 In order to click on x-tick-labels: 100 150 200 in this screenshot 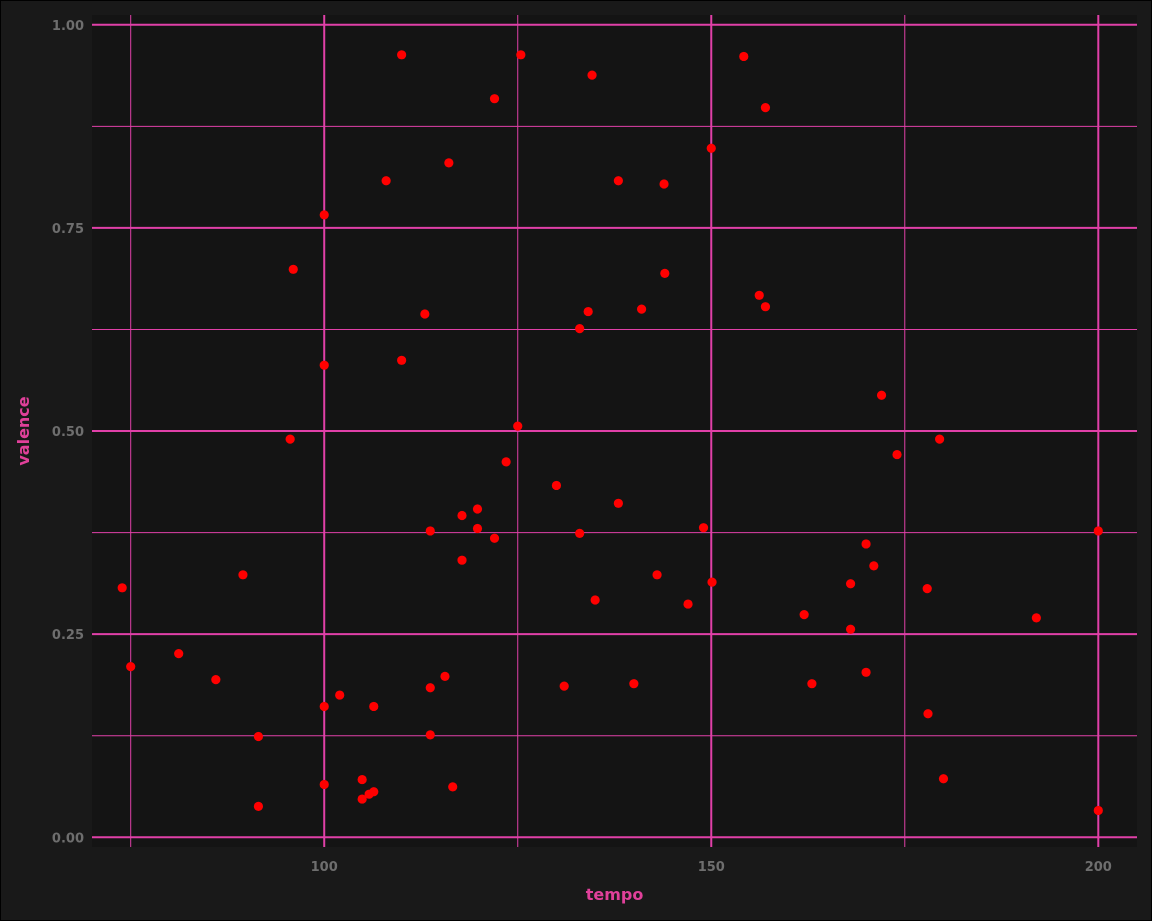, I will do `click(711, 867)`.